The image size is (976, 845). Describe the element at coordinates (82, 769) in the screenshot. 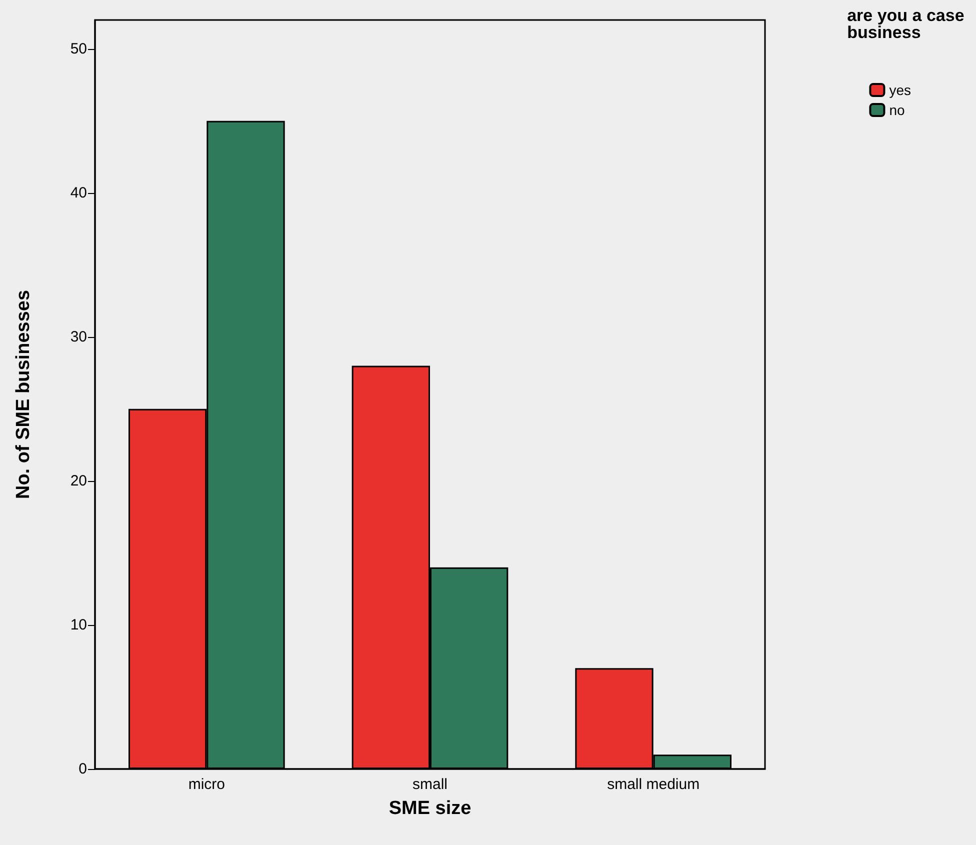

I see `y-tick-label: 0` at that location.